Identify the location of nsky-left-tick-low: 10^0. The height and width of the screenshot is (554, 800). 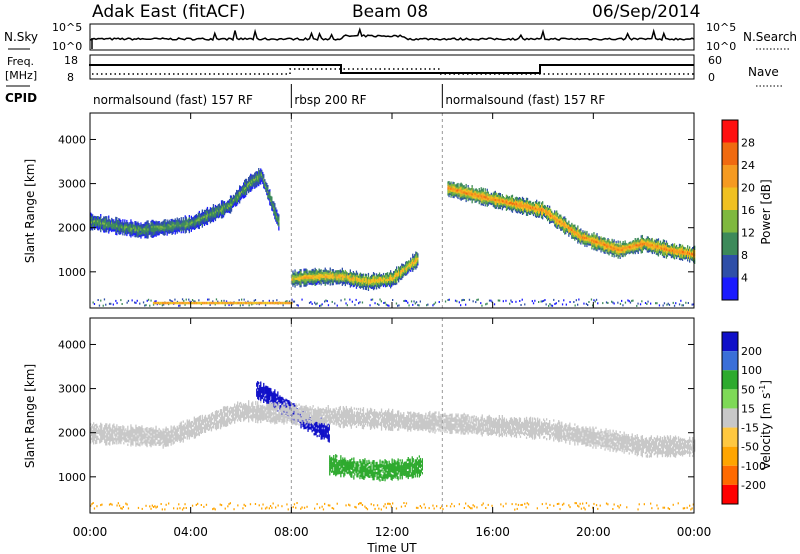
(67, 46).